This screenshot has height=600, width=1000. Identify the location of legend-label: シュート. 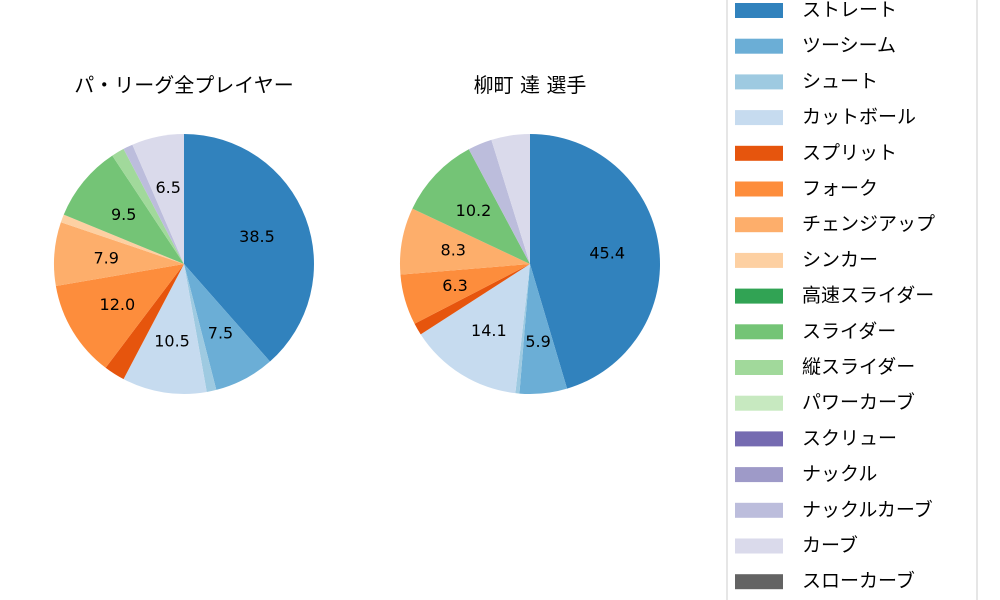
(840, 81).